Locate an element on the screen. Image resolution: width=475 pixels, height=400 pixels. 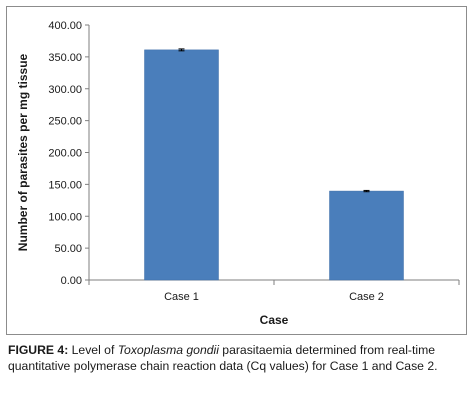
y-tick-label: 150.00 is located at coordinates (65, 185).